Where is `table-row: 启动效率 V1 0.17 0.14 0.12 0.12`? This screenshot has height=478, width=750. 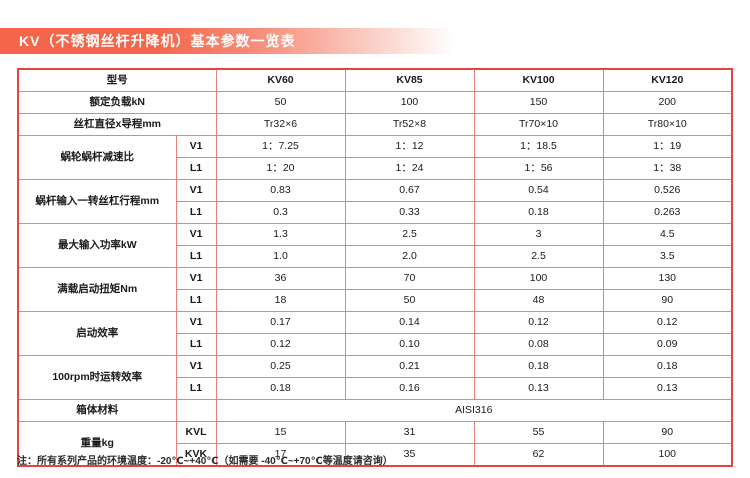
table-row: 启动效率 V1 0.17 0.14 0.12 0.12 is located at coordinates (375, 333).